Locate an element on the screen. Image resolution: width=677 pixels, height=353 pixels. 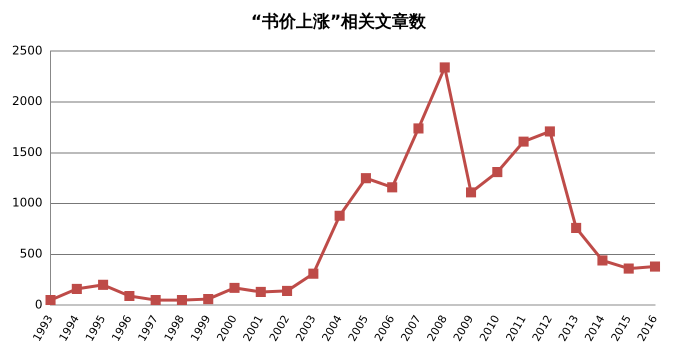
y-tick-label: 0 is located at coordinates (38, 304).